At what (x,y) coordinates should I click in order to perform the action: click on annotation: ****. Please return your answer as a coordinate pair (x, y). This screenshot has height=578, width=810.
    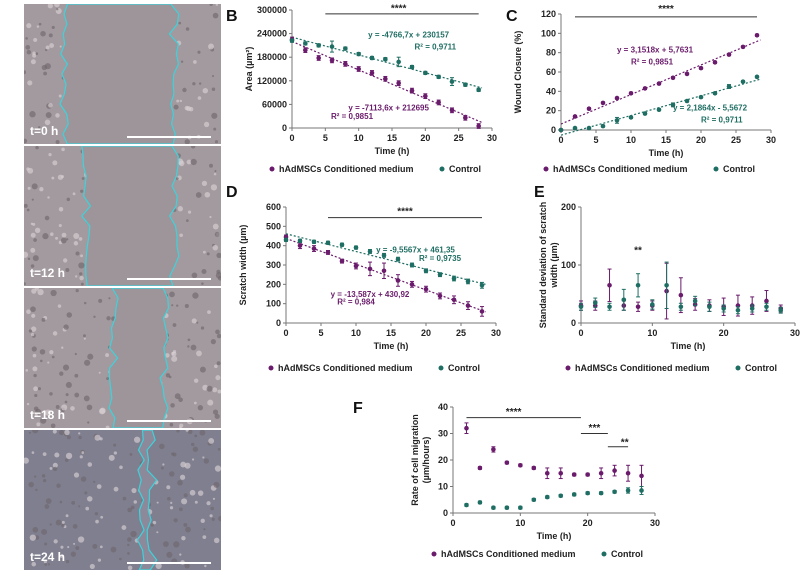
    Looking at the image, I should click on (405, 212).